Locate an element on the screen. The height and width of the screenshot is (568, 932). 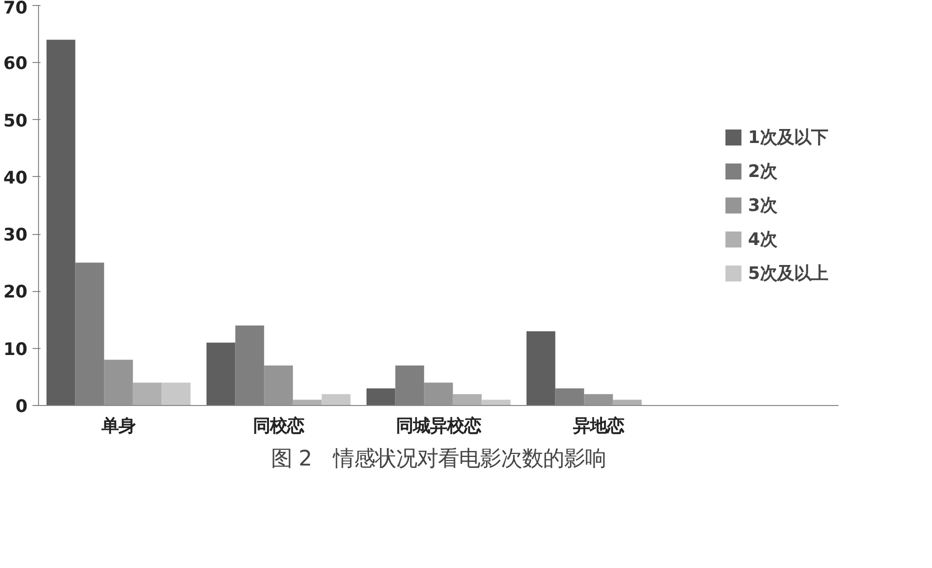
x-tick-label: 同校恋 is located at coordinates (278, 426).